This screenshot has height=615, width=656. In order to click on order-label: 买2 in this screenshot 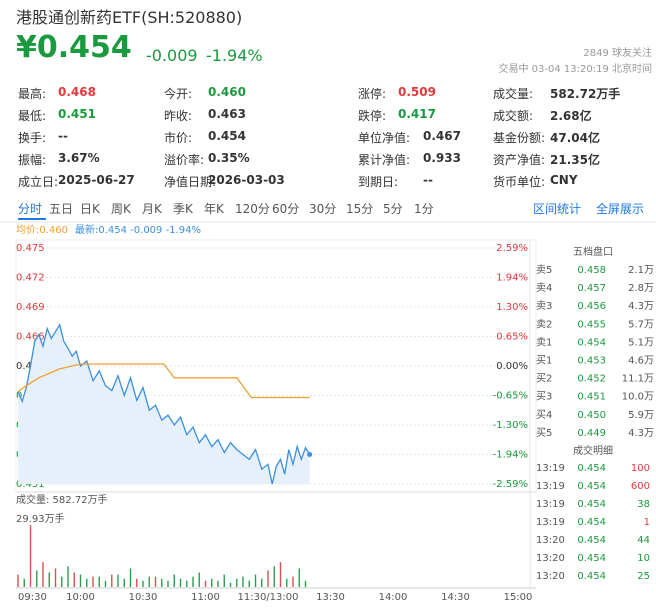, I will do `click(544, 379)`.